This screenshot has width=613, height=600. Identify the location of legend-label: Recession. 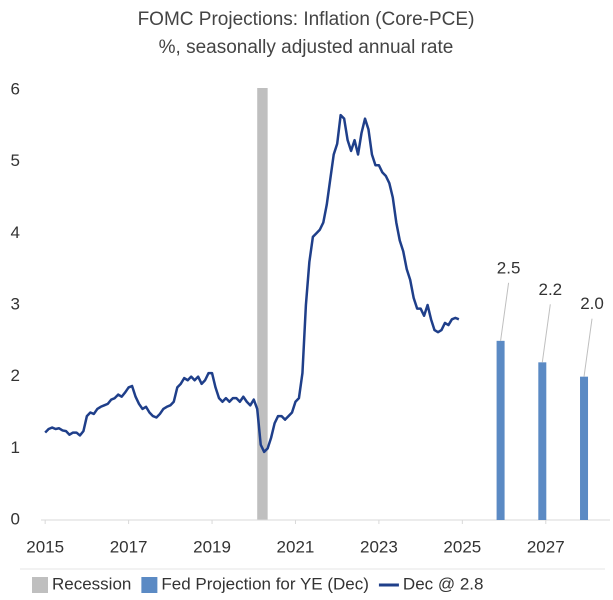
(91, 583).